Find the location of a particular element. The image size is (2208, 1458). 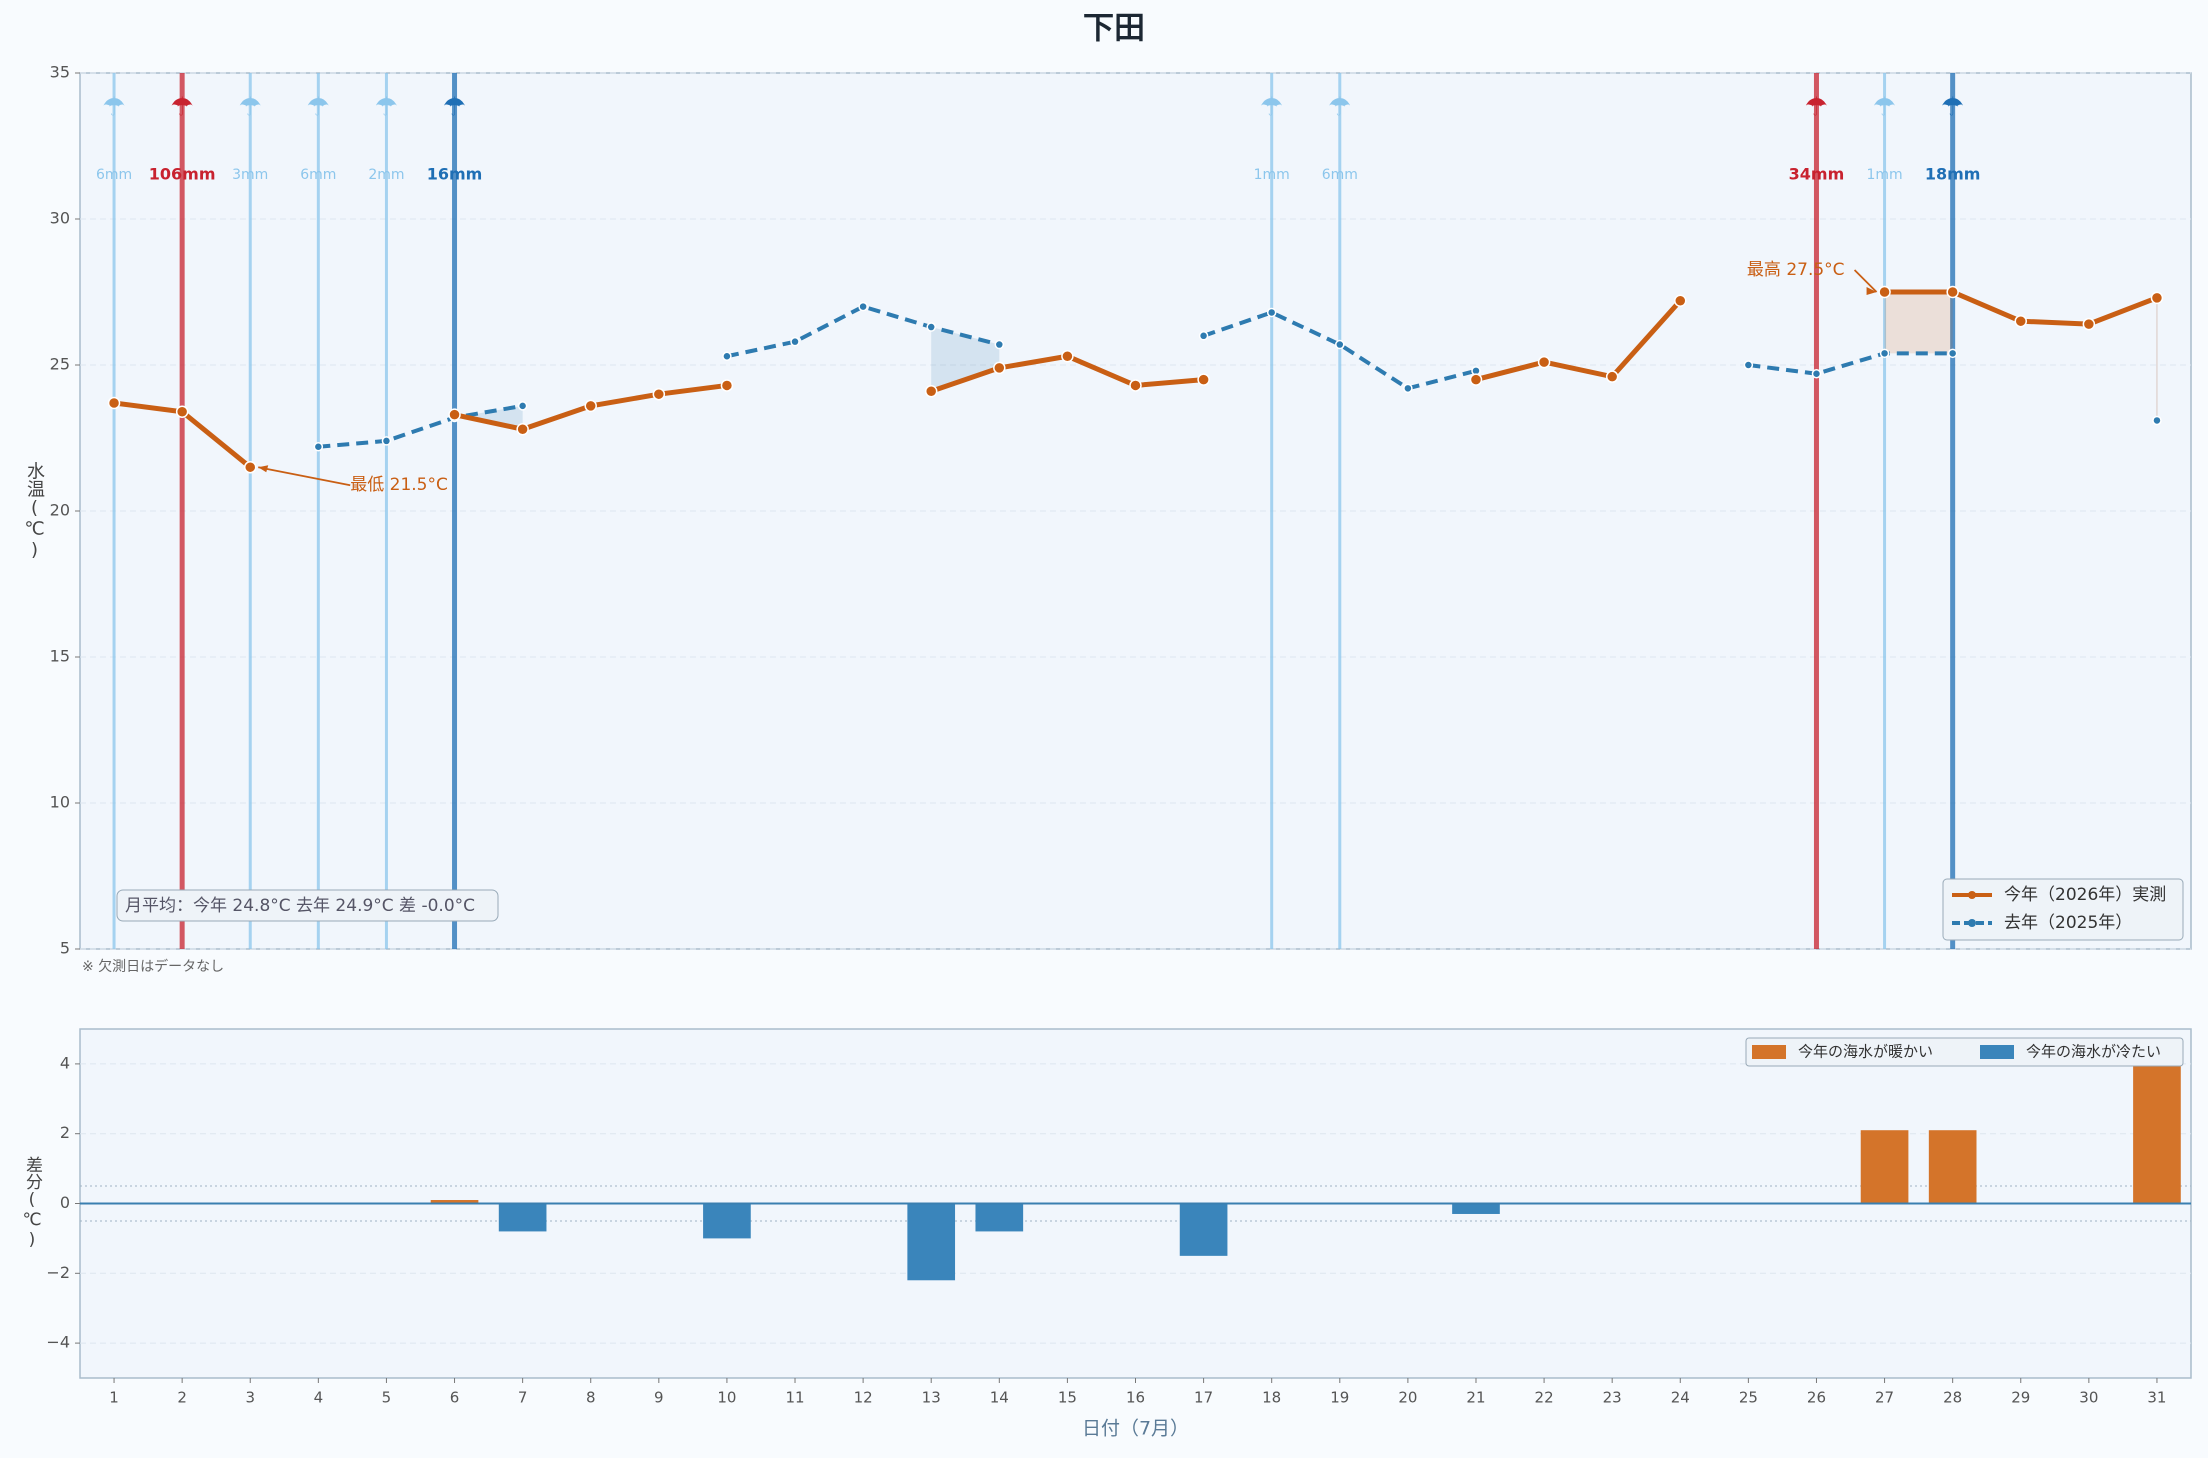

x-axis-label: 日付（7月） is located at coordinates (1135, 1429).